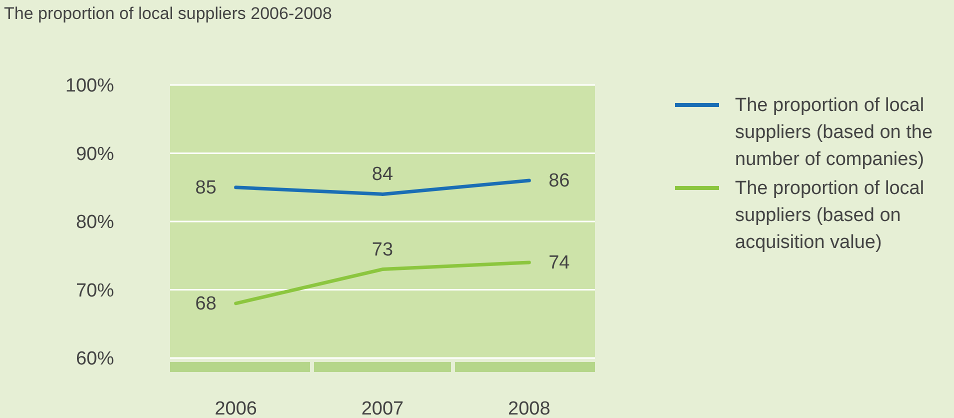 The image size is (954, 418). What do you see at coordinates (382, 408) in the screenshot?
I see `x-tick-label: 2007` at bounding box center [382, 408].